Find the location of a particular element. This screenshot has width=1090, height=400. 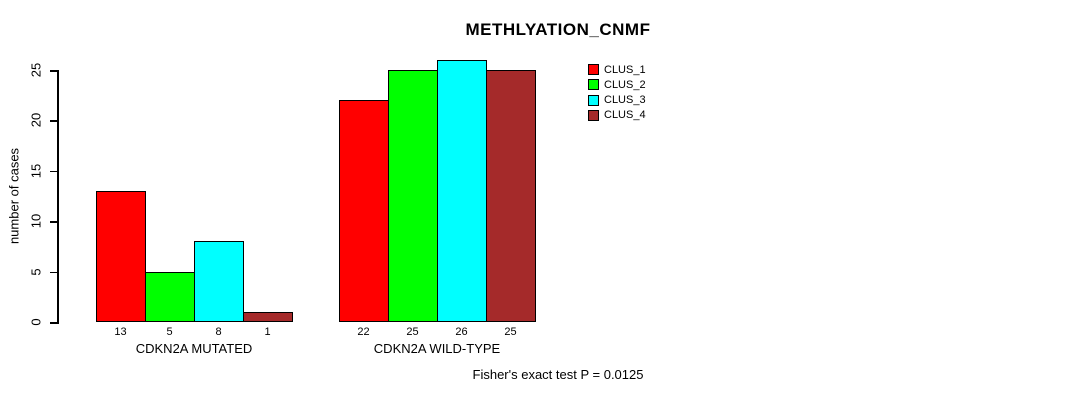

legend-item: CLUS_2 is located at coordinates (617, 84).